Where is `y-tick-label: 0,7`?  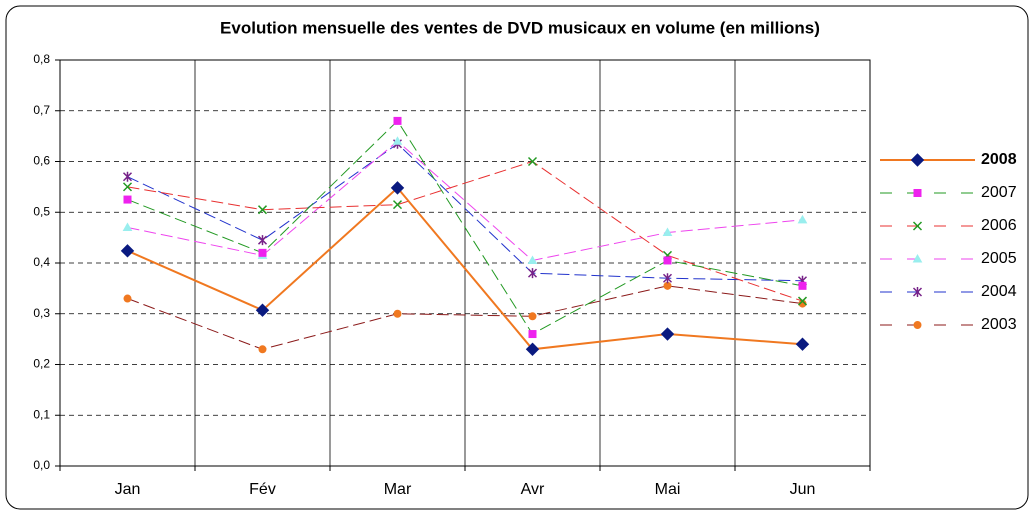
y-tick-label: 0,7 is located at coordinates (41, 110).